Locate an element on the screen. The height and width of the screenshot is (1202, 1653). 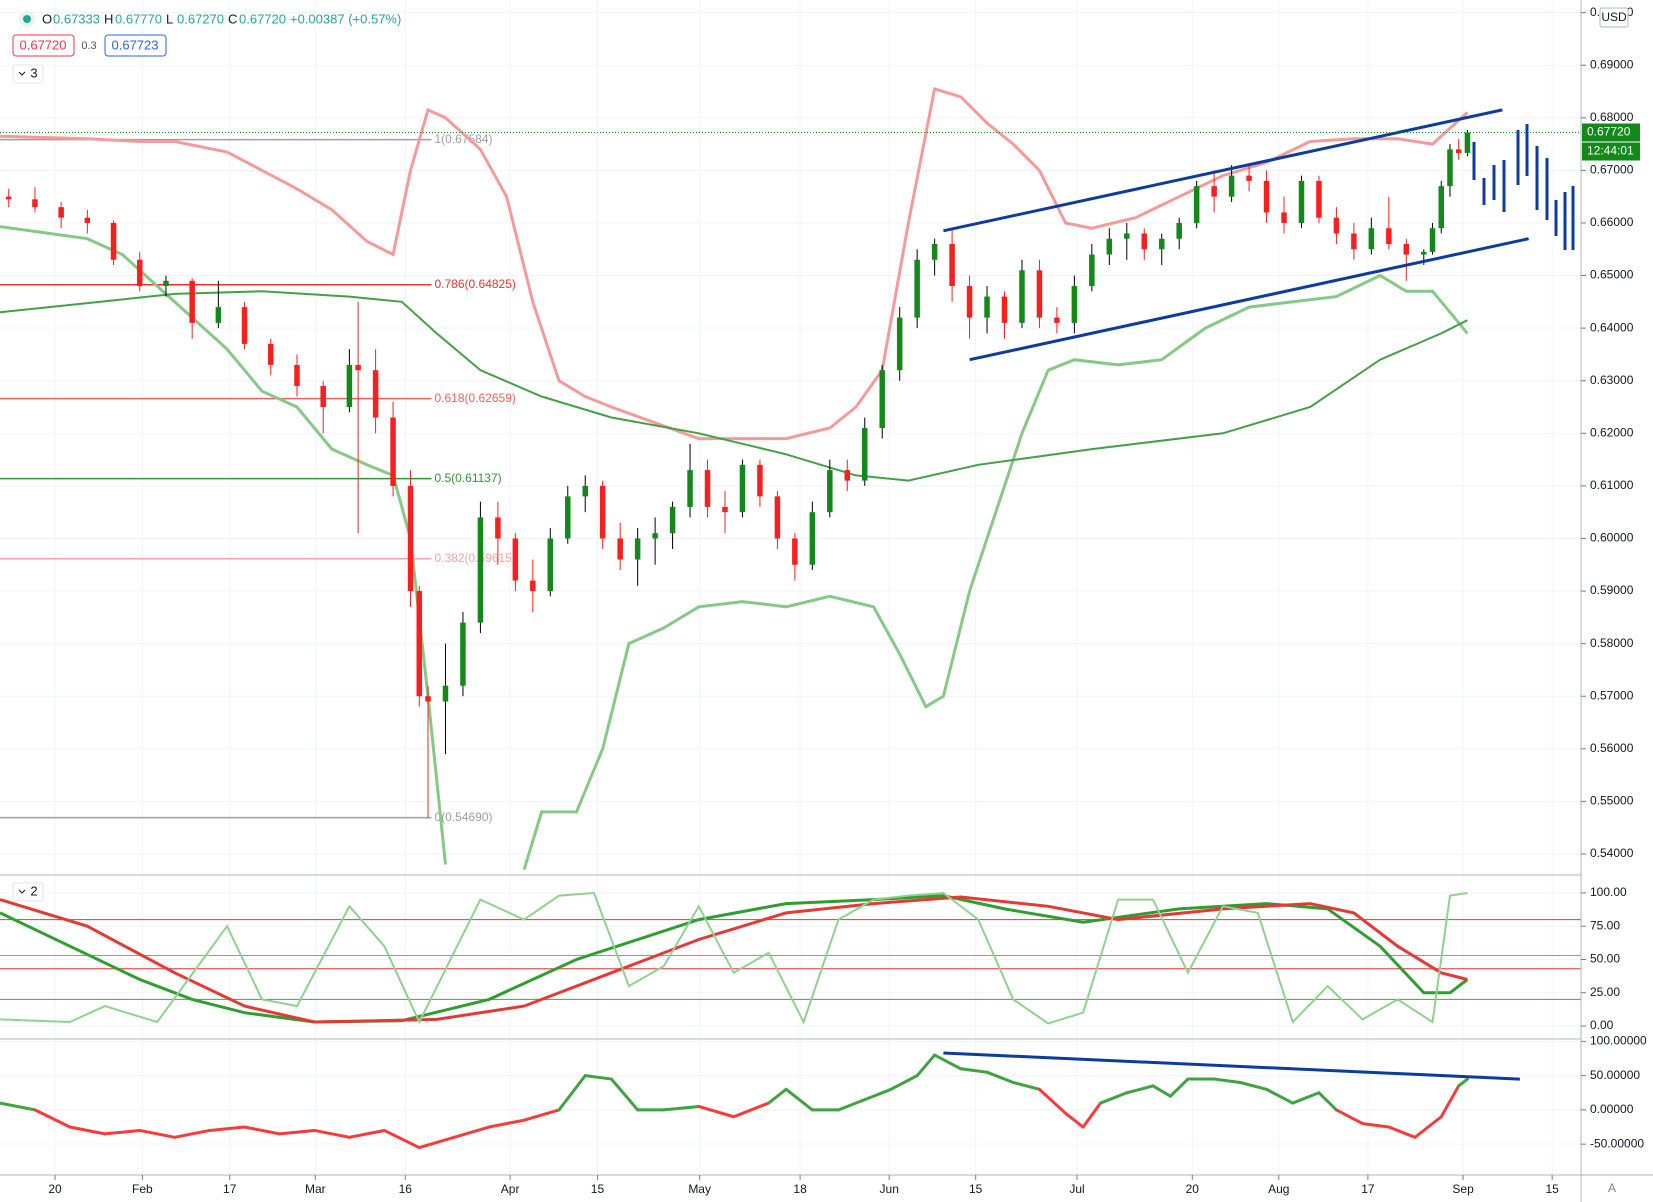
y-tick-label: 100.00 is located at coordinates (1608, 892).